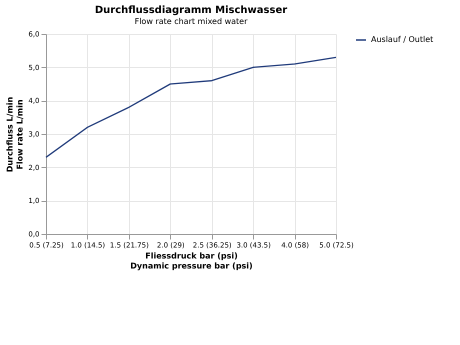 This screenshot has width=460, height=345. What do you see at coordinates (191, 10) in the screenshot?
I see `chart-title: Durchflussdiagramm Mischwasser` at bounding box center [191, 10].